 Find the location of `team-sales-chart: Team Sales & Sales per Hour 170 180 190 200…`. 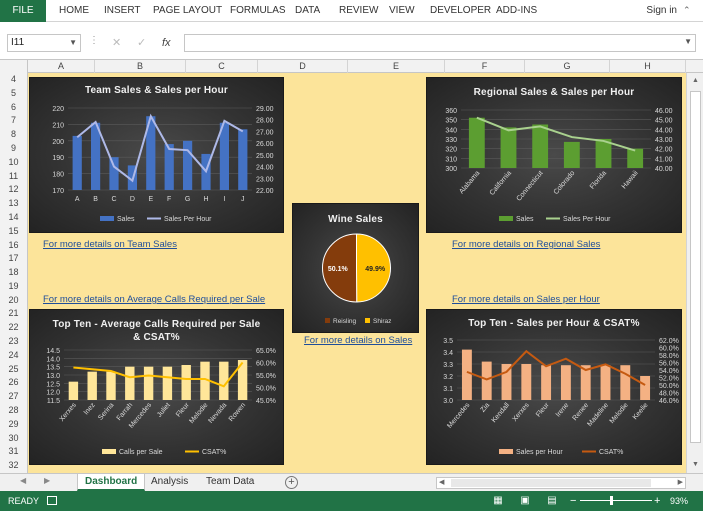

team-sales-chart: Team Sales & Sales per Hour 170 180 190 200… is located at coordinates (156, 155).